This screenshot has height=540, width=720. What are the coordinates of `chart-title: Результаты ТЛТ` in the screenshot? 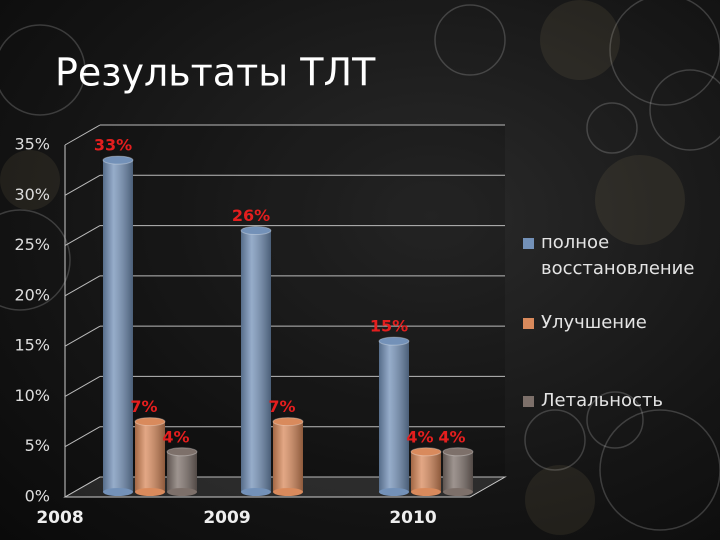 It's located at (215, 73).